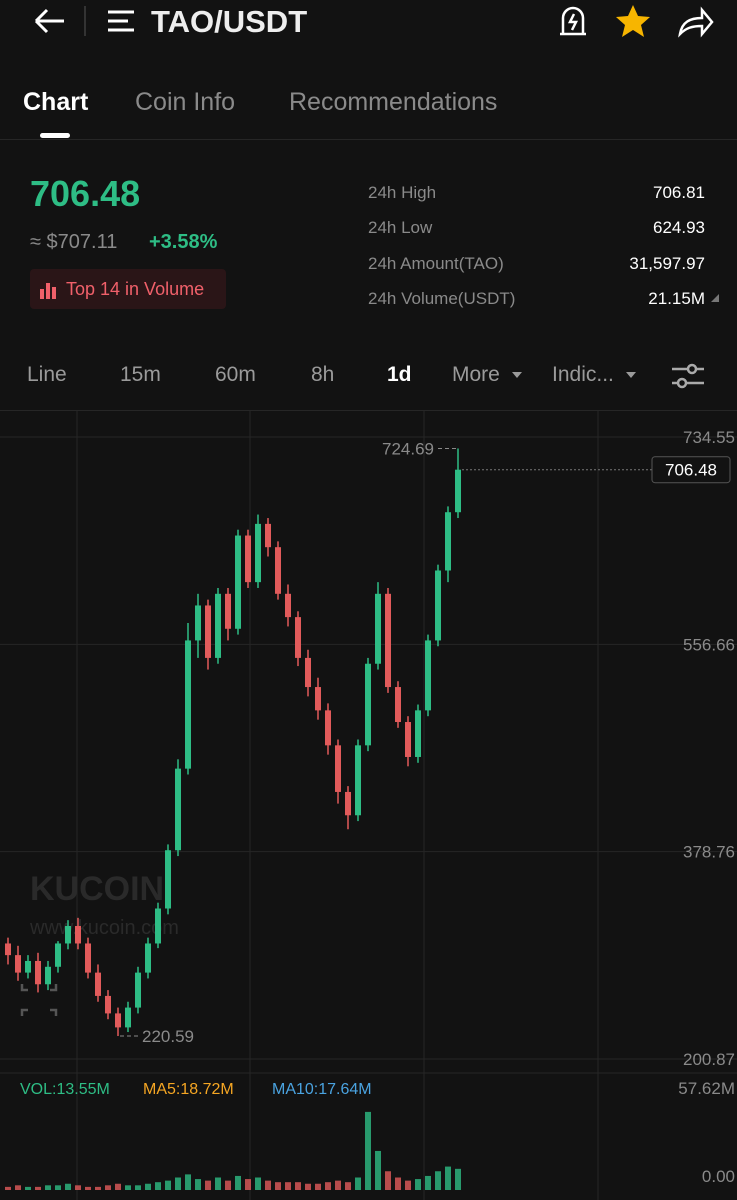 The height and width of the screenshot is (1200, 737). Describe the element at coordinates (696, 22) in the screenshot. I see `share-button` at that location.